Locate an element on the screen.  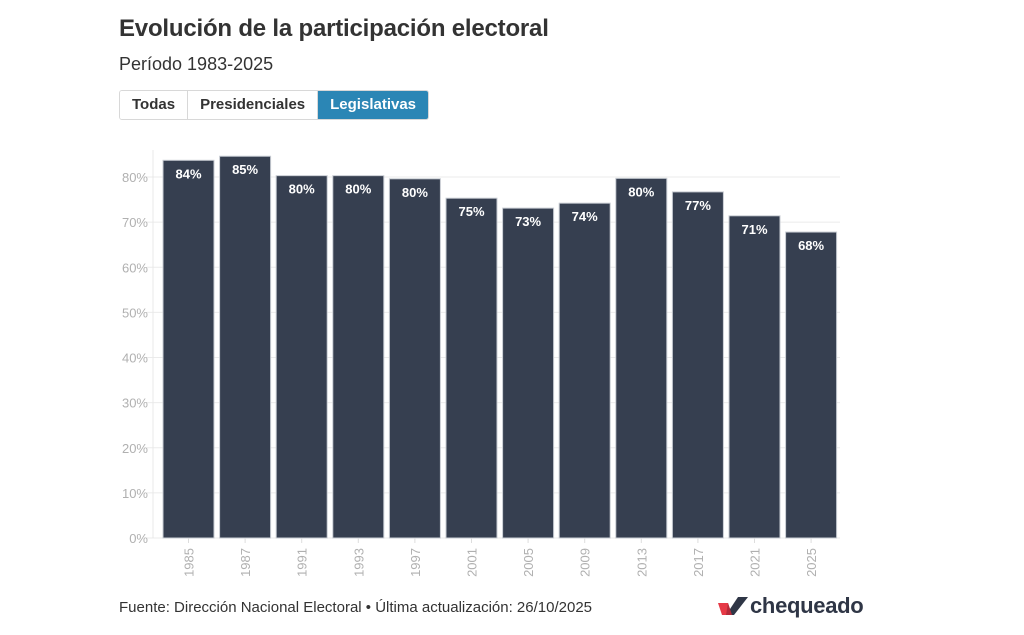
chequeado-logo: chequeado is located at coordinates (791, 606).